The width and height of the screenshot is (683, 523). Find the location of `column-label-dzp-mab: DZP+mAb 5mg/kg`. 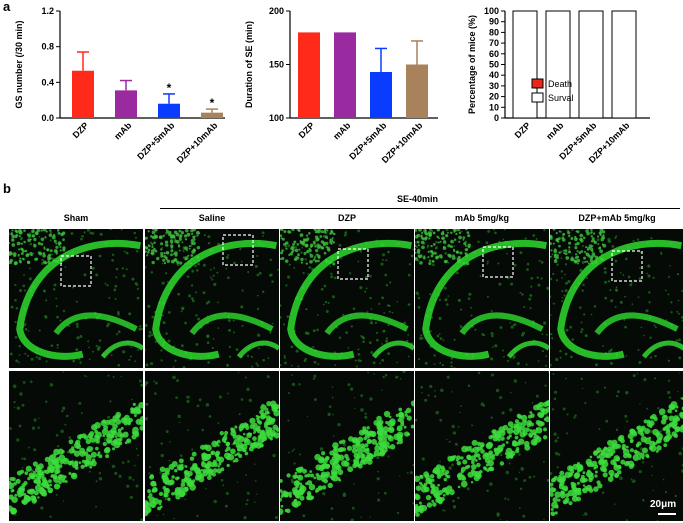

column-label-dzp-mab: DZP+mAb 5mg/kg is located at coordinates (617, 218).